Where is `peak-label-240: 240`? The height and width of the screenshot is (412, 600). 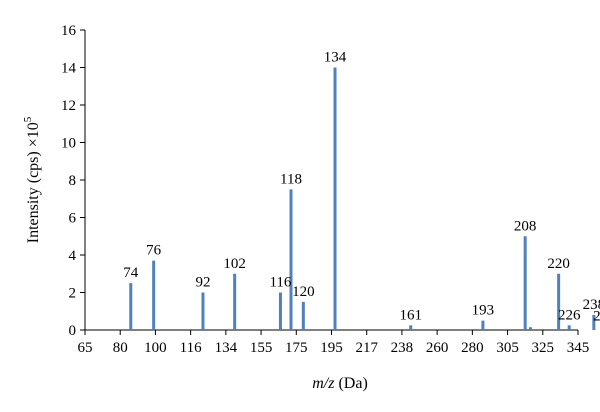
peak-label-240: 240 is located at coordinates (596, 316).